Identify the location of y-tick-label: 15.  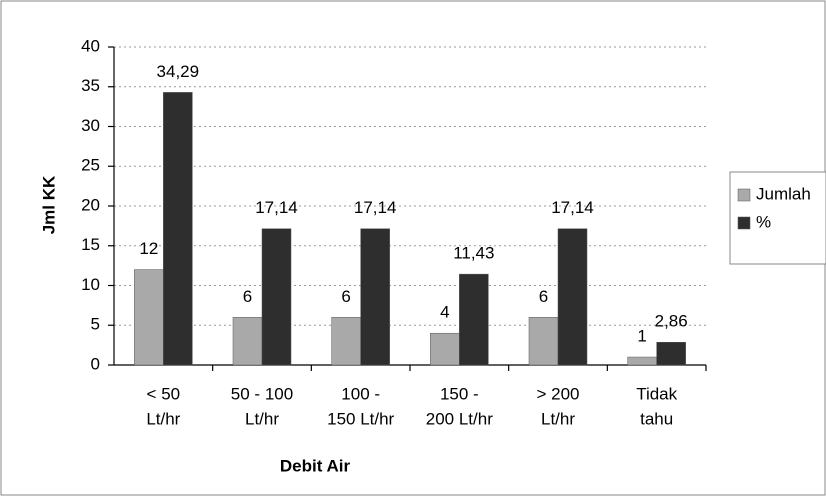
(90, 244).